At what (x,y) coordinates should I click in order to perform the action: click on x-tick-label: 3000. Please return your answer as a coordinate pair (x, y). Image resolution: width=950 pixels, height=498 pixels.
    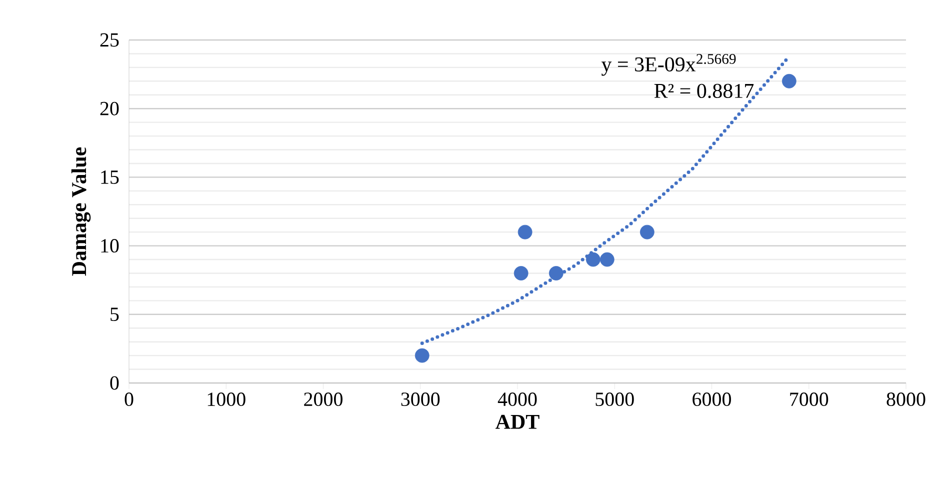
    Looking at the image, I should click on (420, 399).